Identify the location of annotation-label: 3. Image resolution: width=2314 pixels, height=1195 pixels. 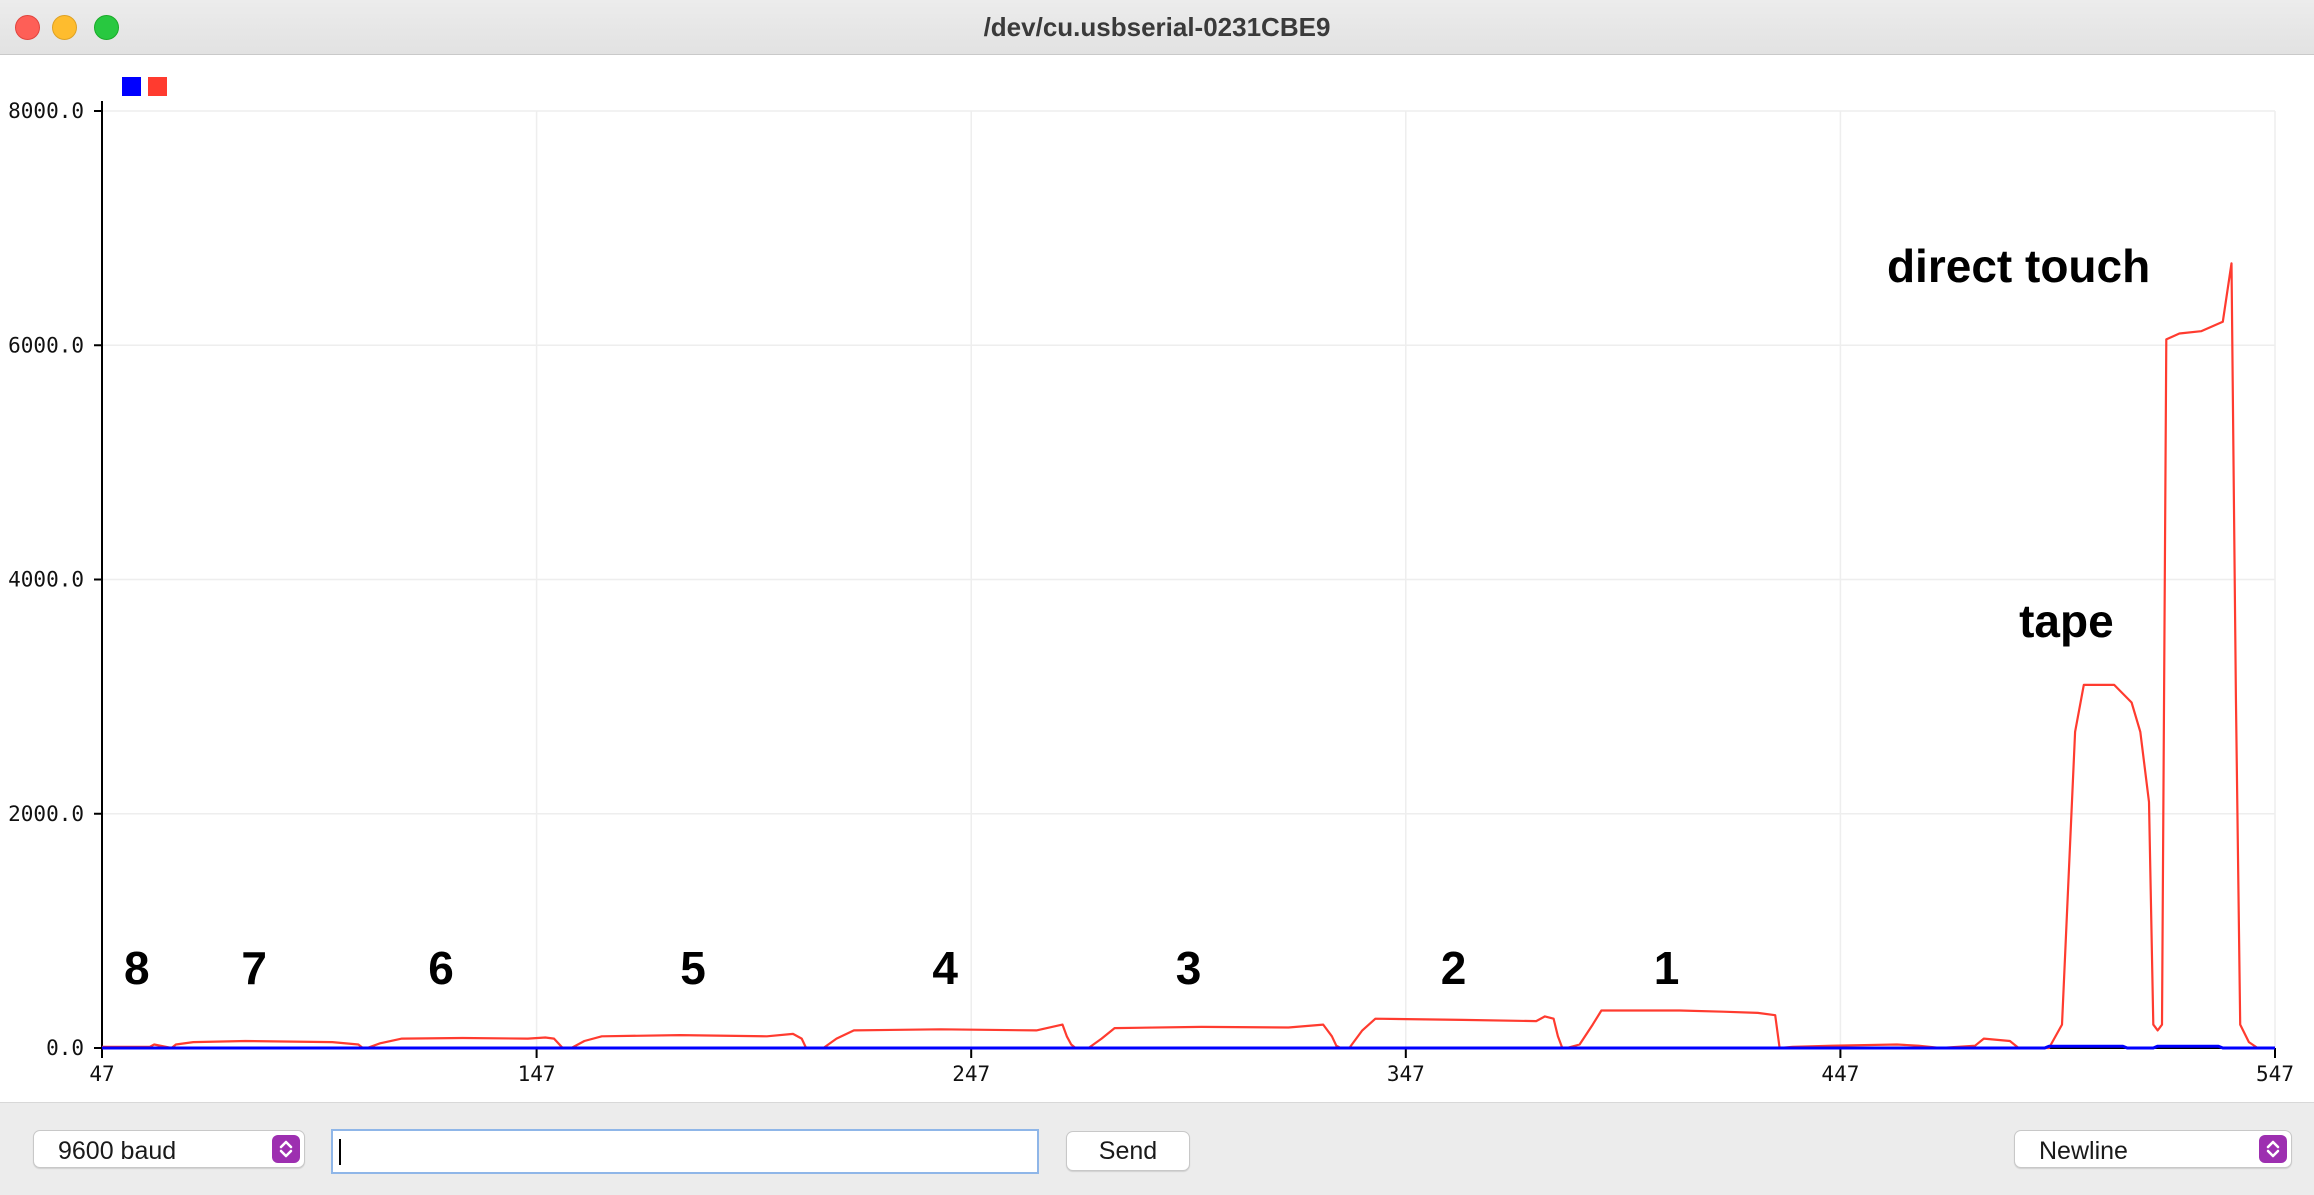
(1189, 968).